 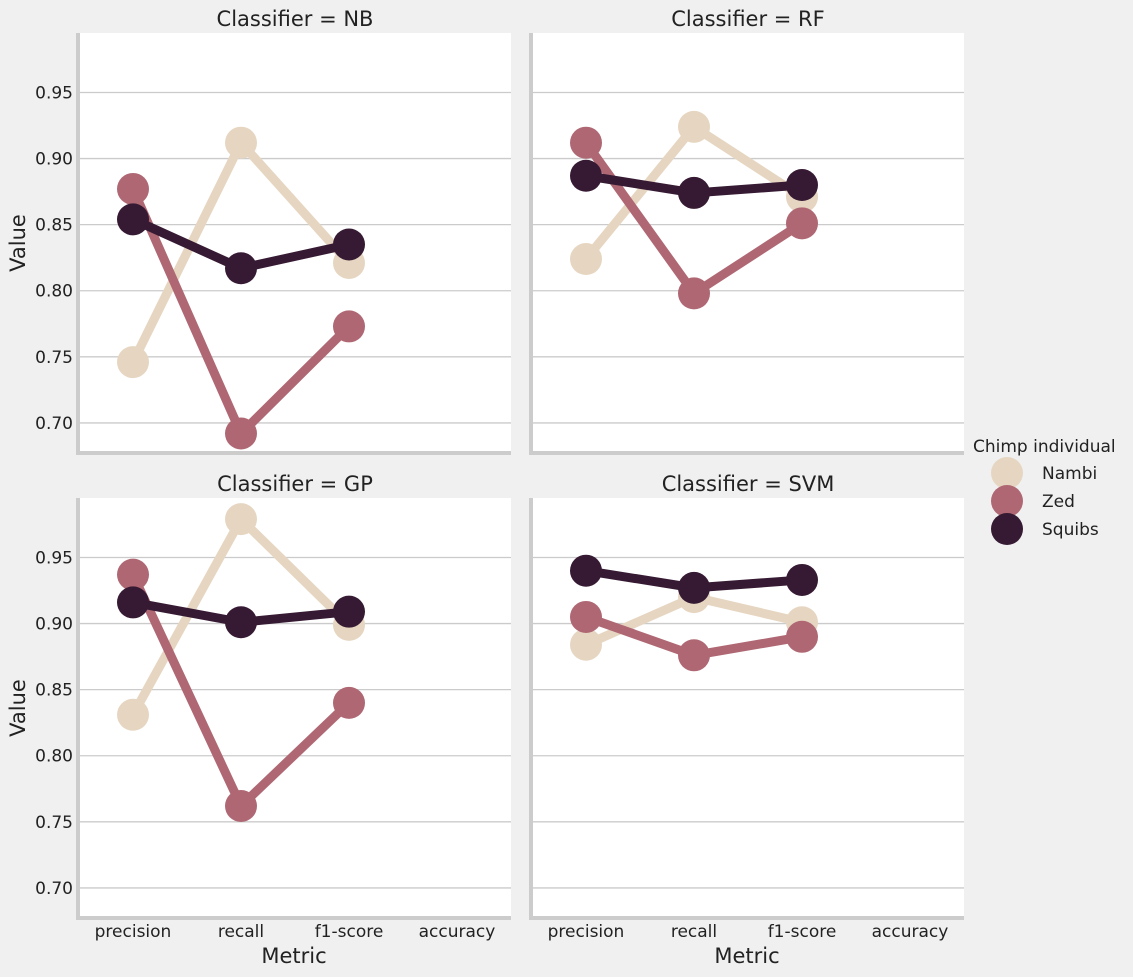 What do you see at coordinates (1007, 501) in the screenshot?
I see `legend-marker-zed` at bounding box center [1007, 501].